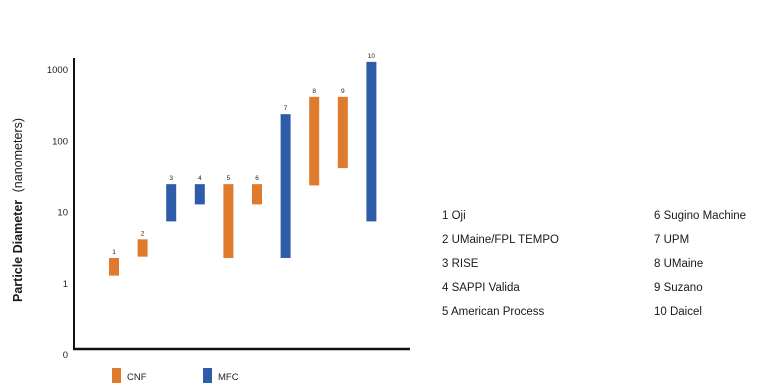 The height and width of the screenshot is (385, 778). Describe the element at coordinates (257, 178) in the screenshot. I see `range-bar-label: 6` at that location.